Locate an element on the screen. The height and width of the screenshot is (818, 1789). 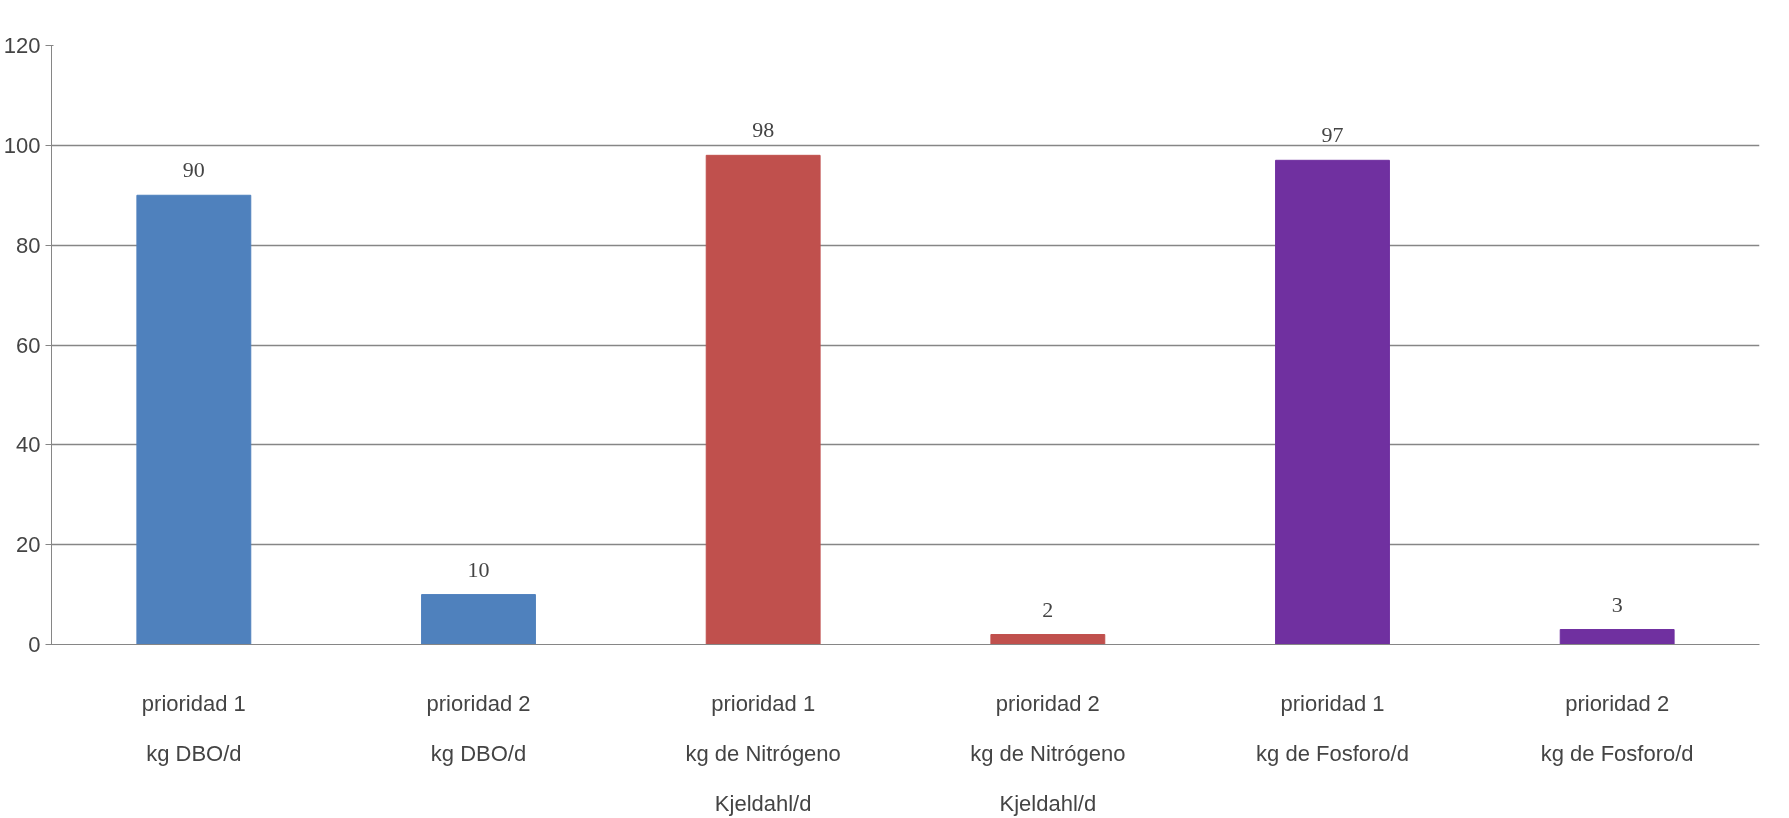
data-label: 98 is located at coordinates (763, 130).